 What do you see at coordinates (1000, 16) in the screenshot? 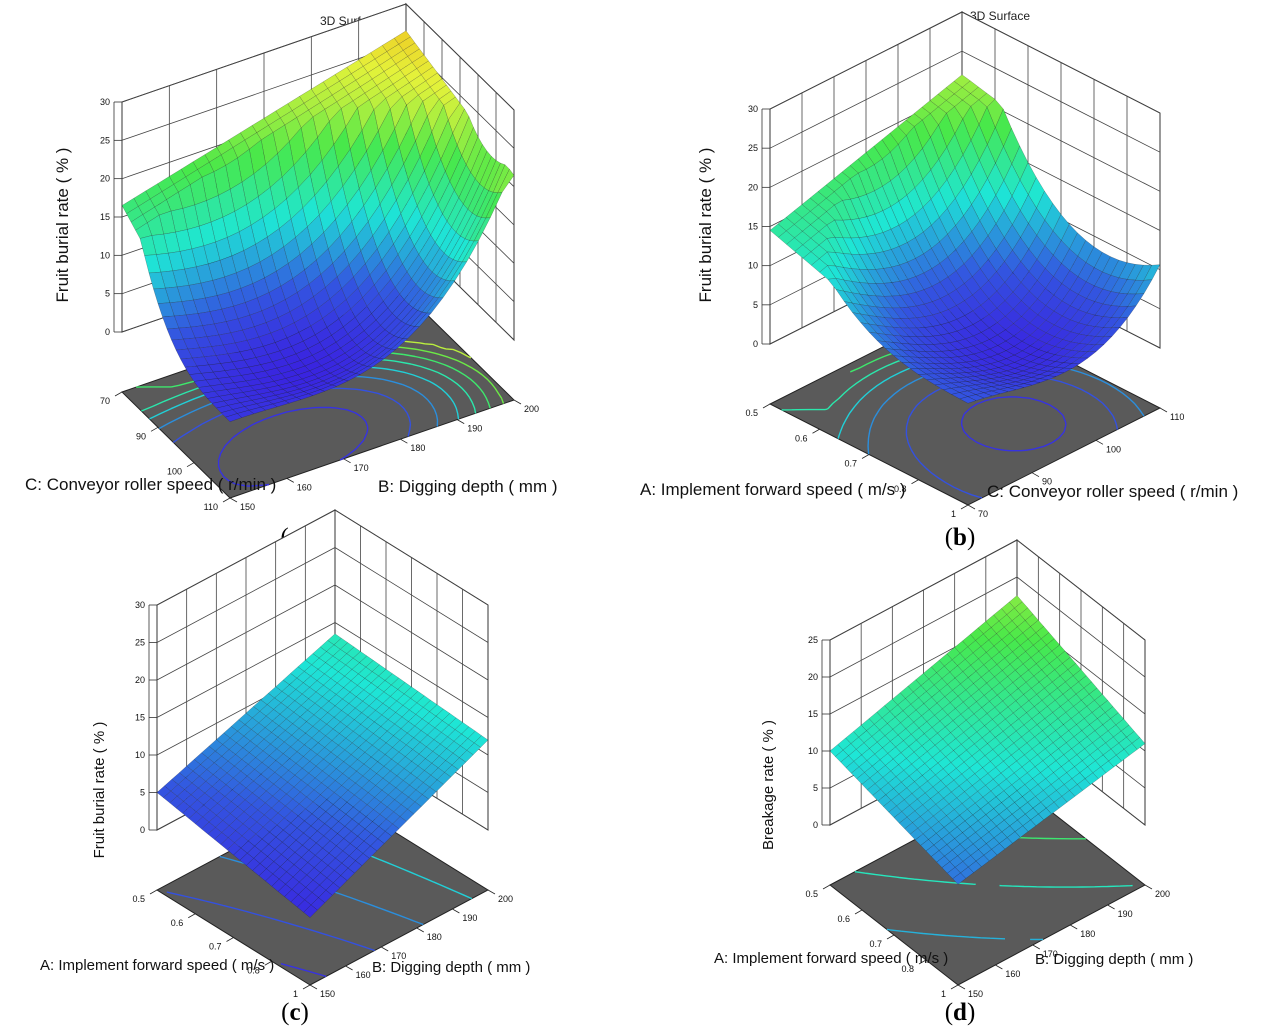
I see `chart-title: 3D Surface` at bounding box center [1000, 16].